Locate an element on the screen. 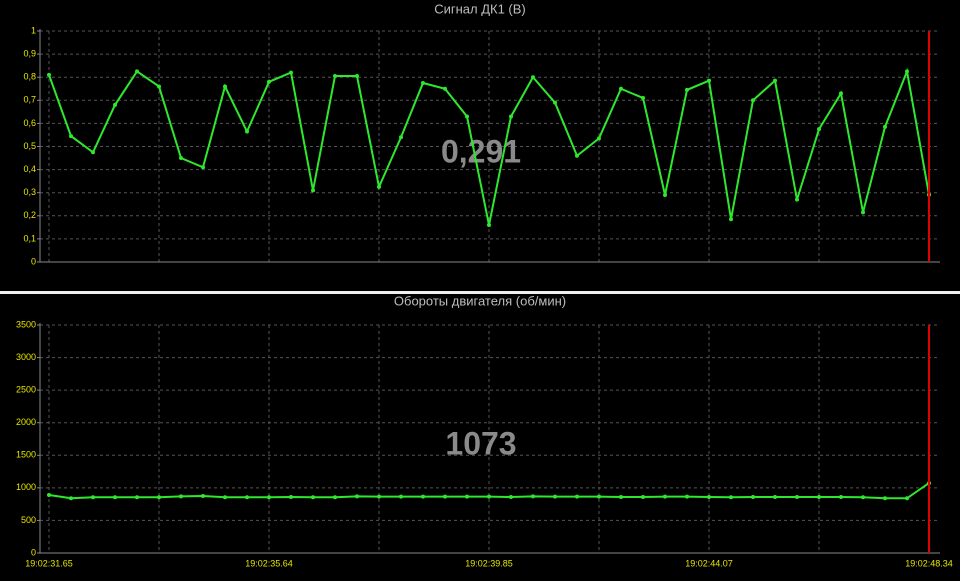  y-tick-label: 0,6 is located at coordinates (29, 123).